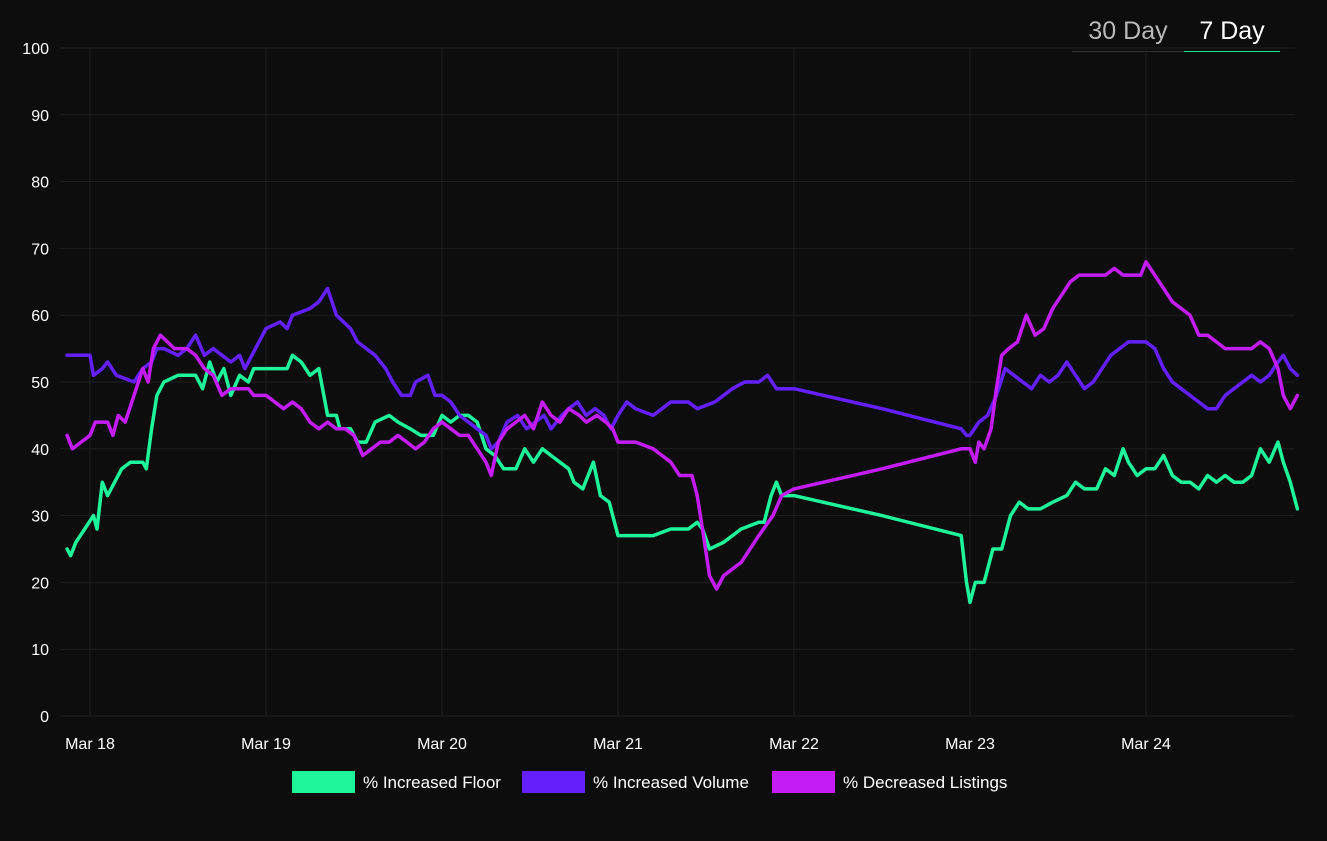 The height and width of the screenshot is (841, 1327). Describe the element at coordinates (40, 583) in the screenshot. I see `y-tick-label: 20` at that location.